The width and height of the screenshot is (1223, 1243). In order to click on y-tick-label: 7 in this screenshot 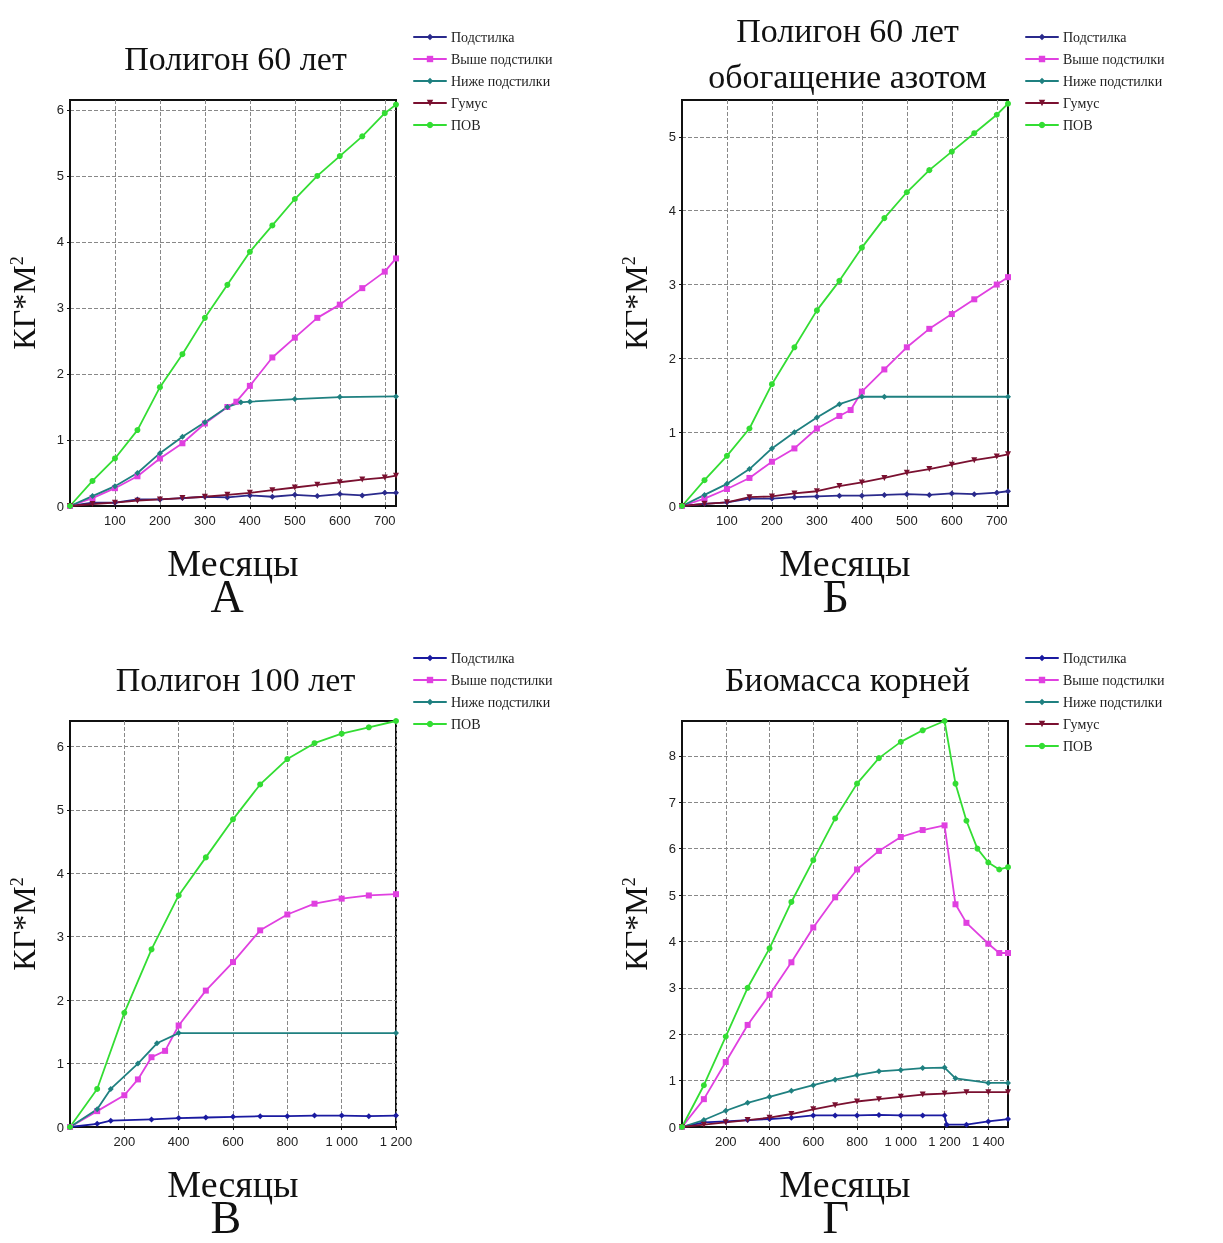, I will do `click(672, 802)`.